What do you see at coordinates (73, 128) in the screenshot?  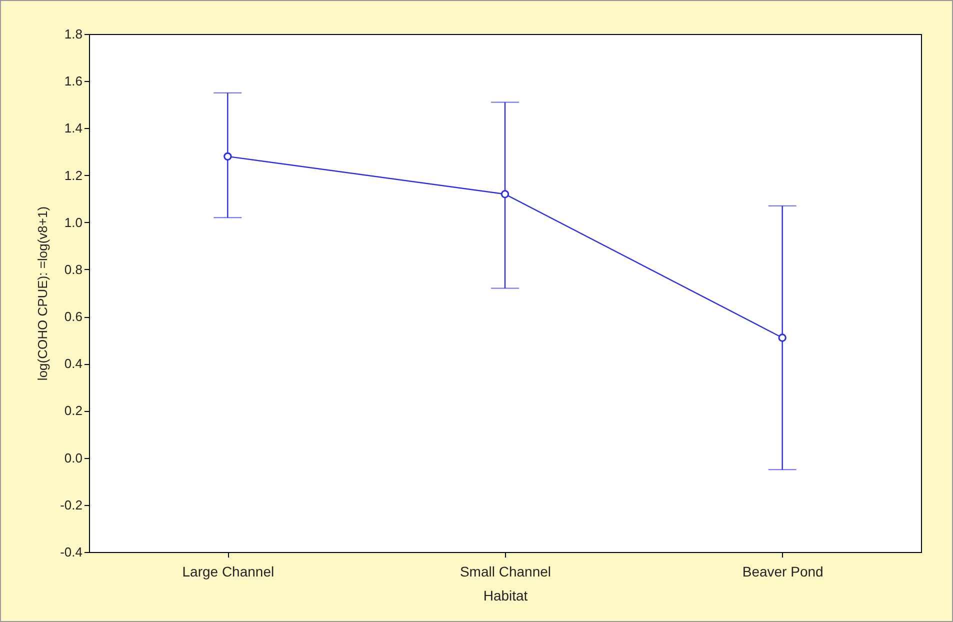 I see `y-tick-label: 1.4` at bounding box center [73, 128].